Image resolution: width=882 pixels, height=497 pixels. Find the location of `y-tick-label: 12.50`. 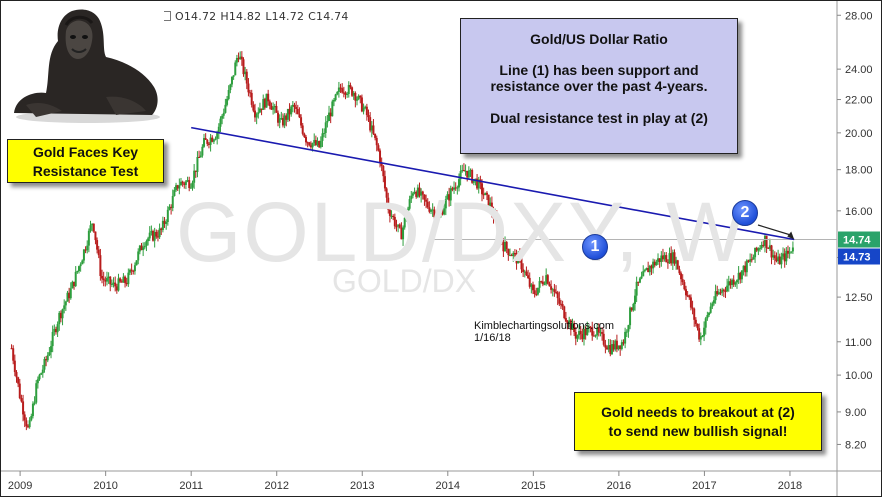

y-tick-label: 12.50 is located at coordinates (859, 298).